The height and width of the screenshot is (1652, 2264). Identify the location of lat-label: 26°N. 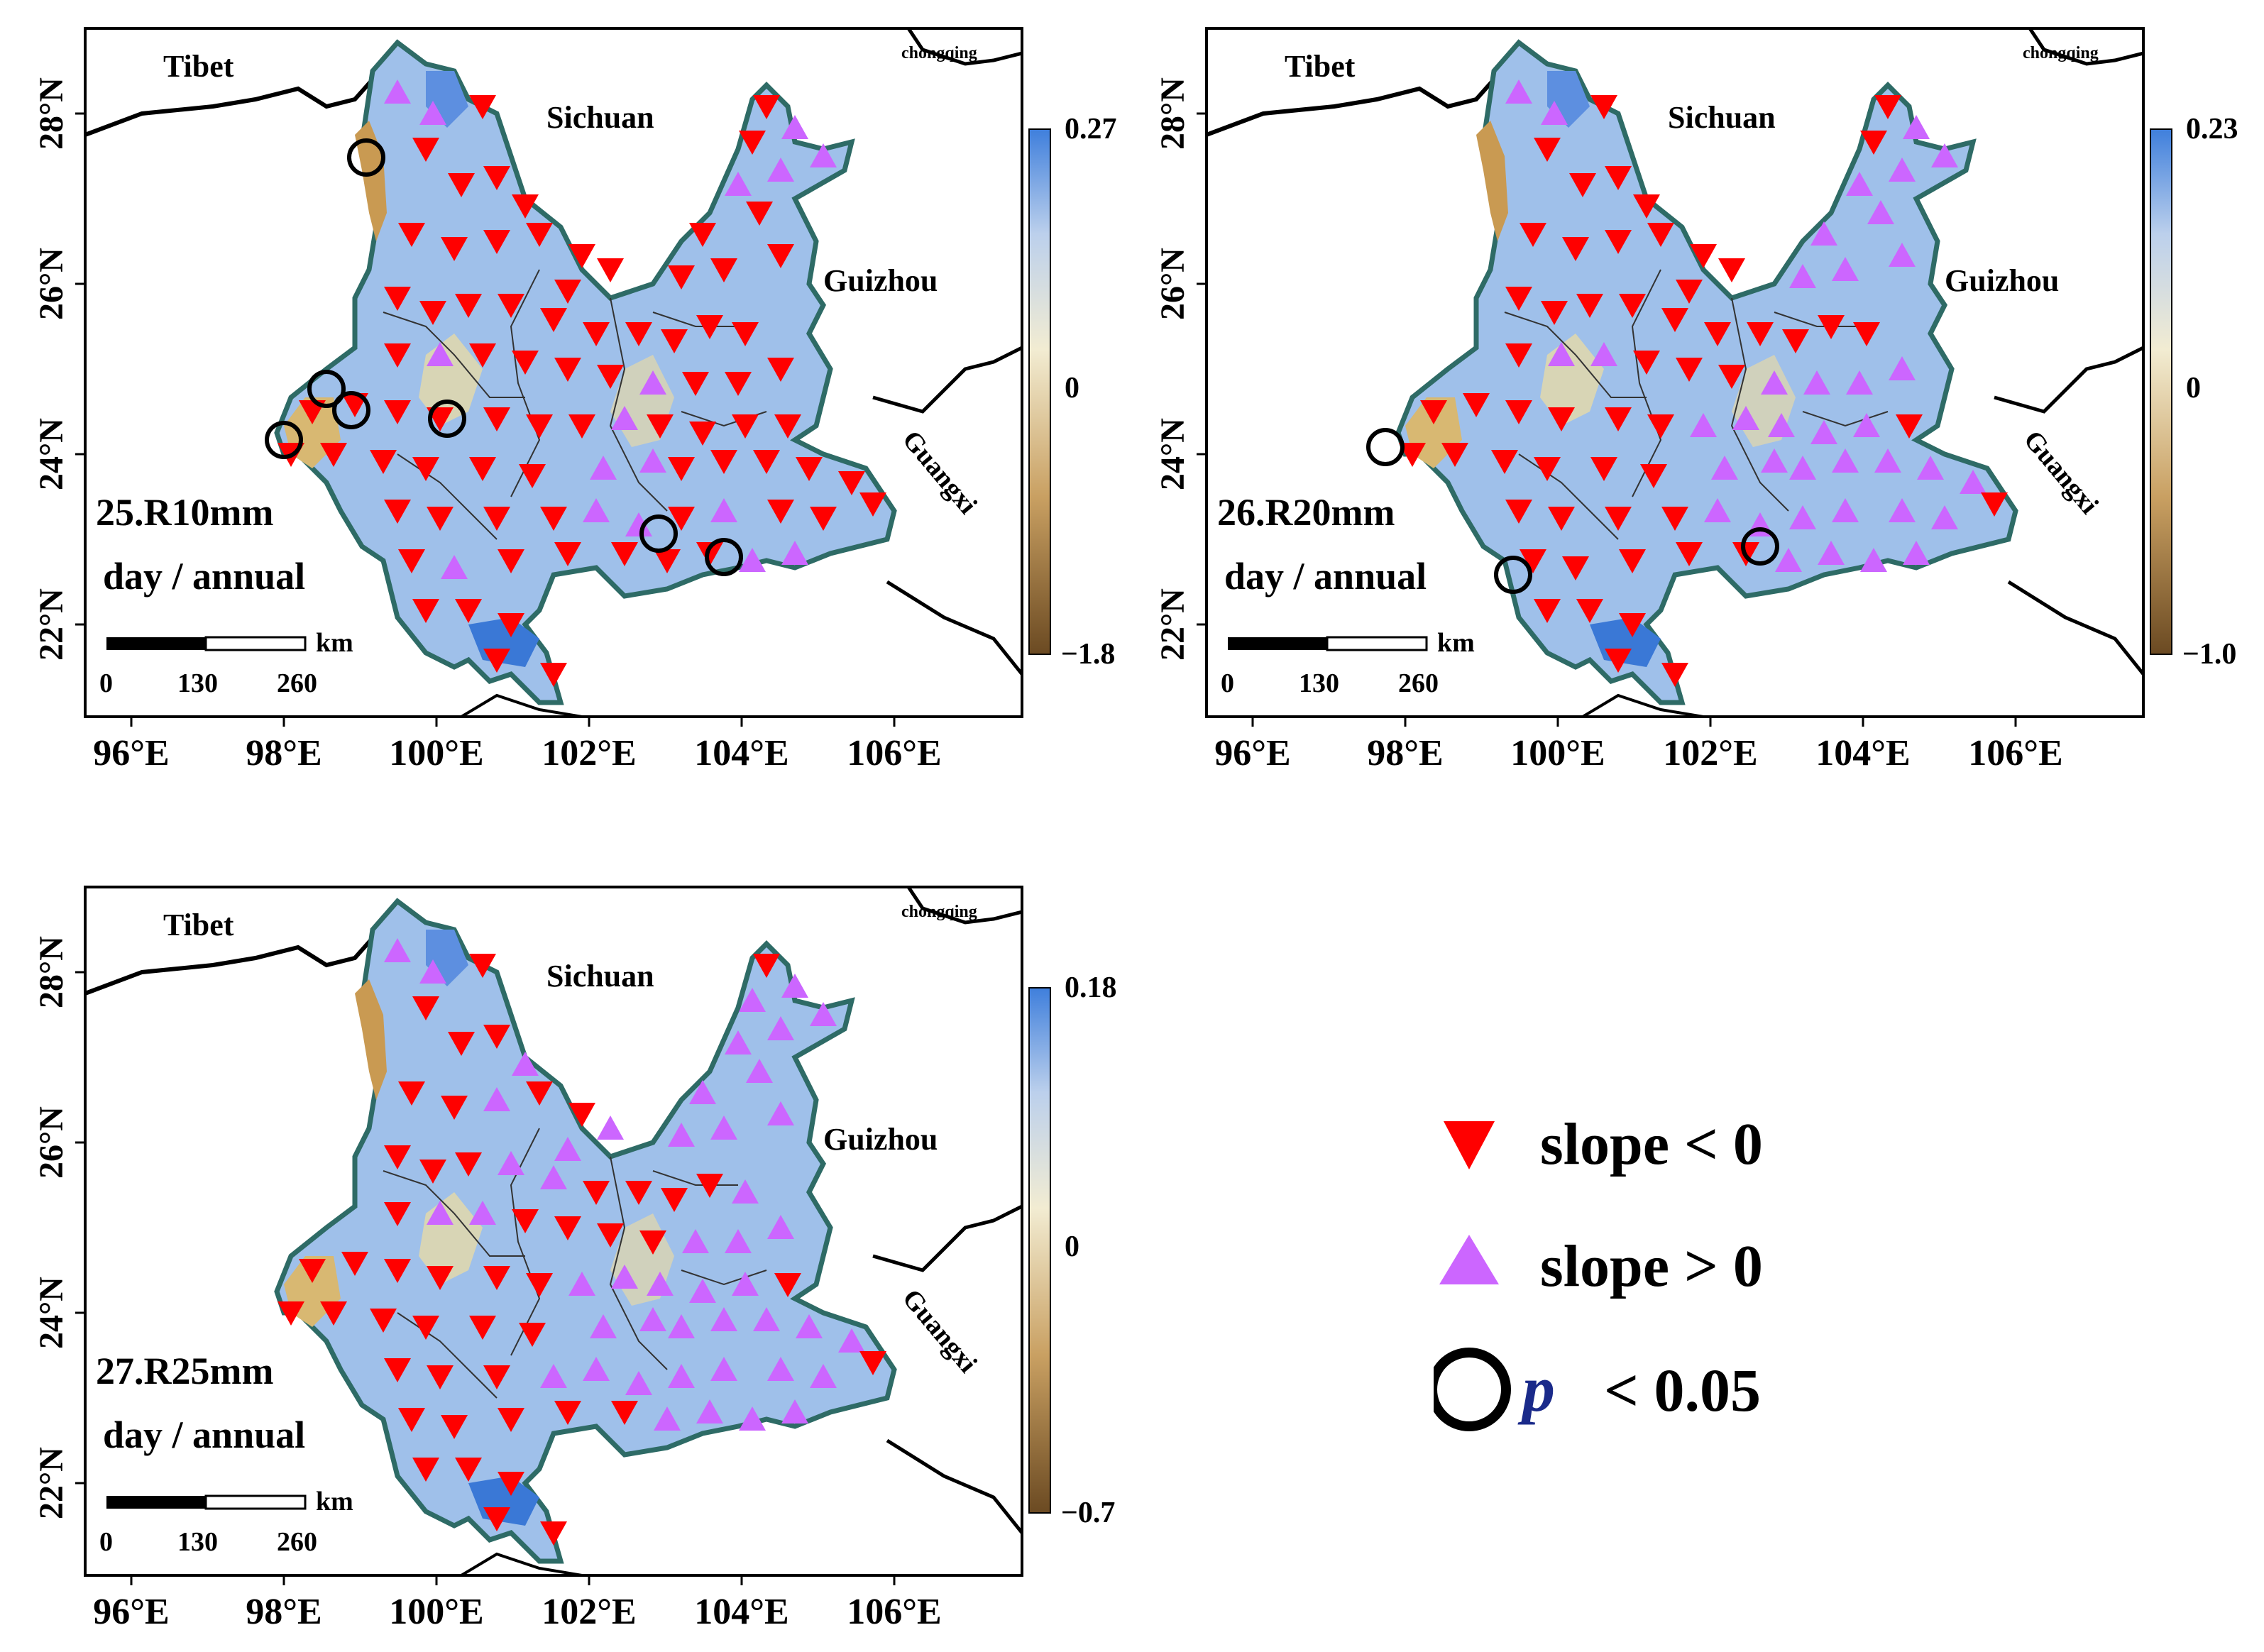
(1173, 284).